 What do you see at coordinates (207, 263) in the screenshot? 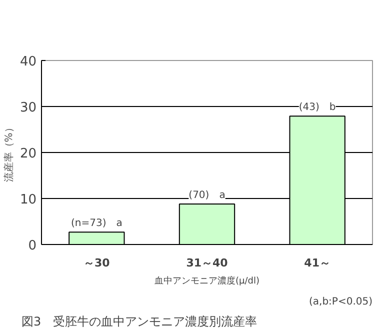
I see `x-tick-label: 31～40` at bounding box center [207, 263].